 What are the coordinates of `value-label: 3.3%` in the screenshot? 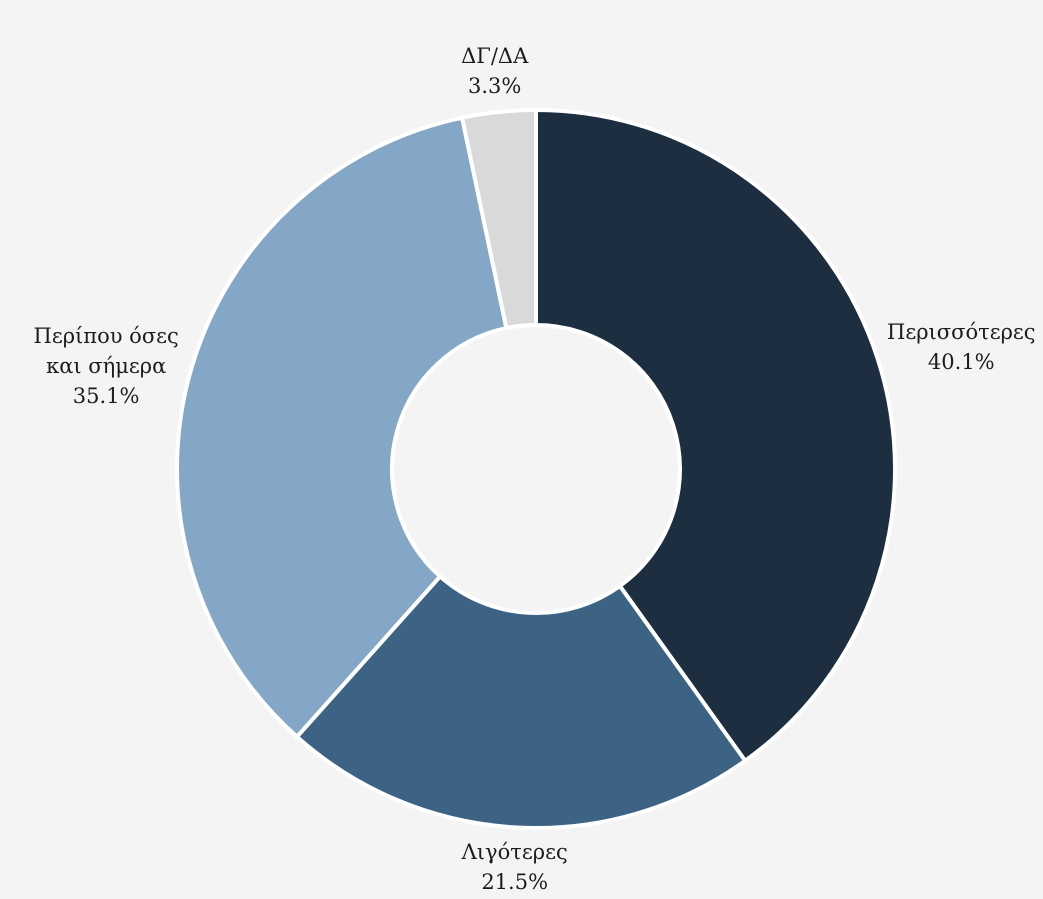 It's located at (494, 86).